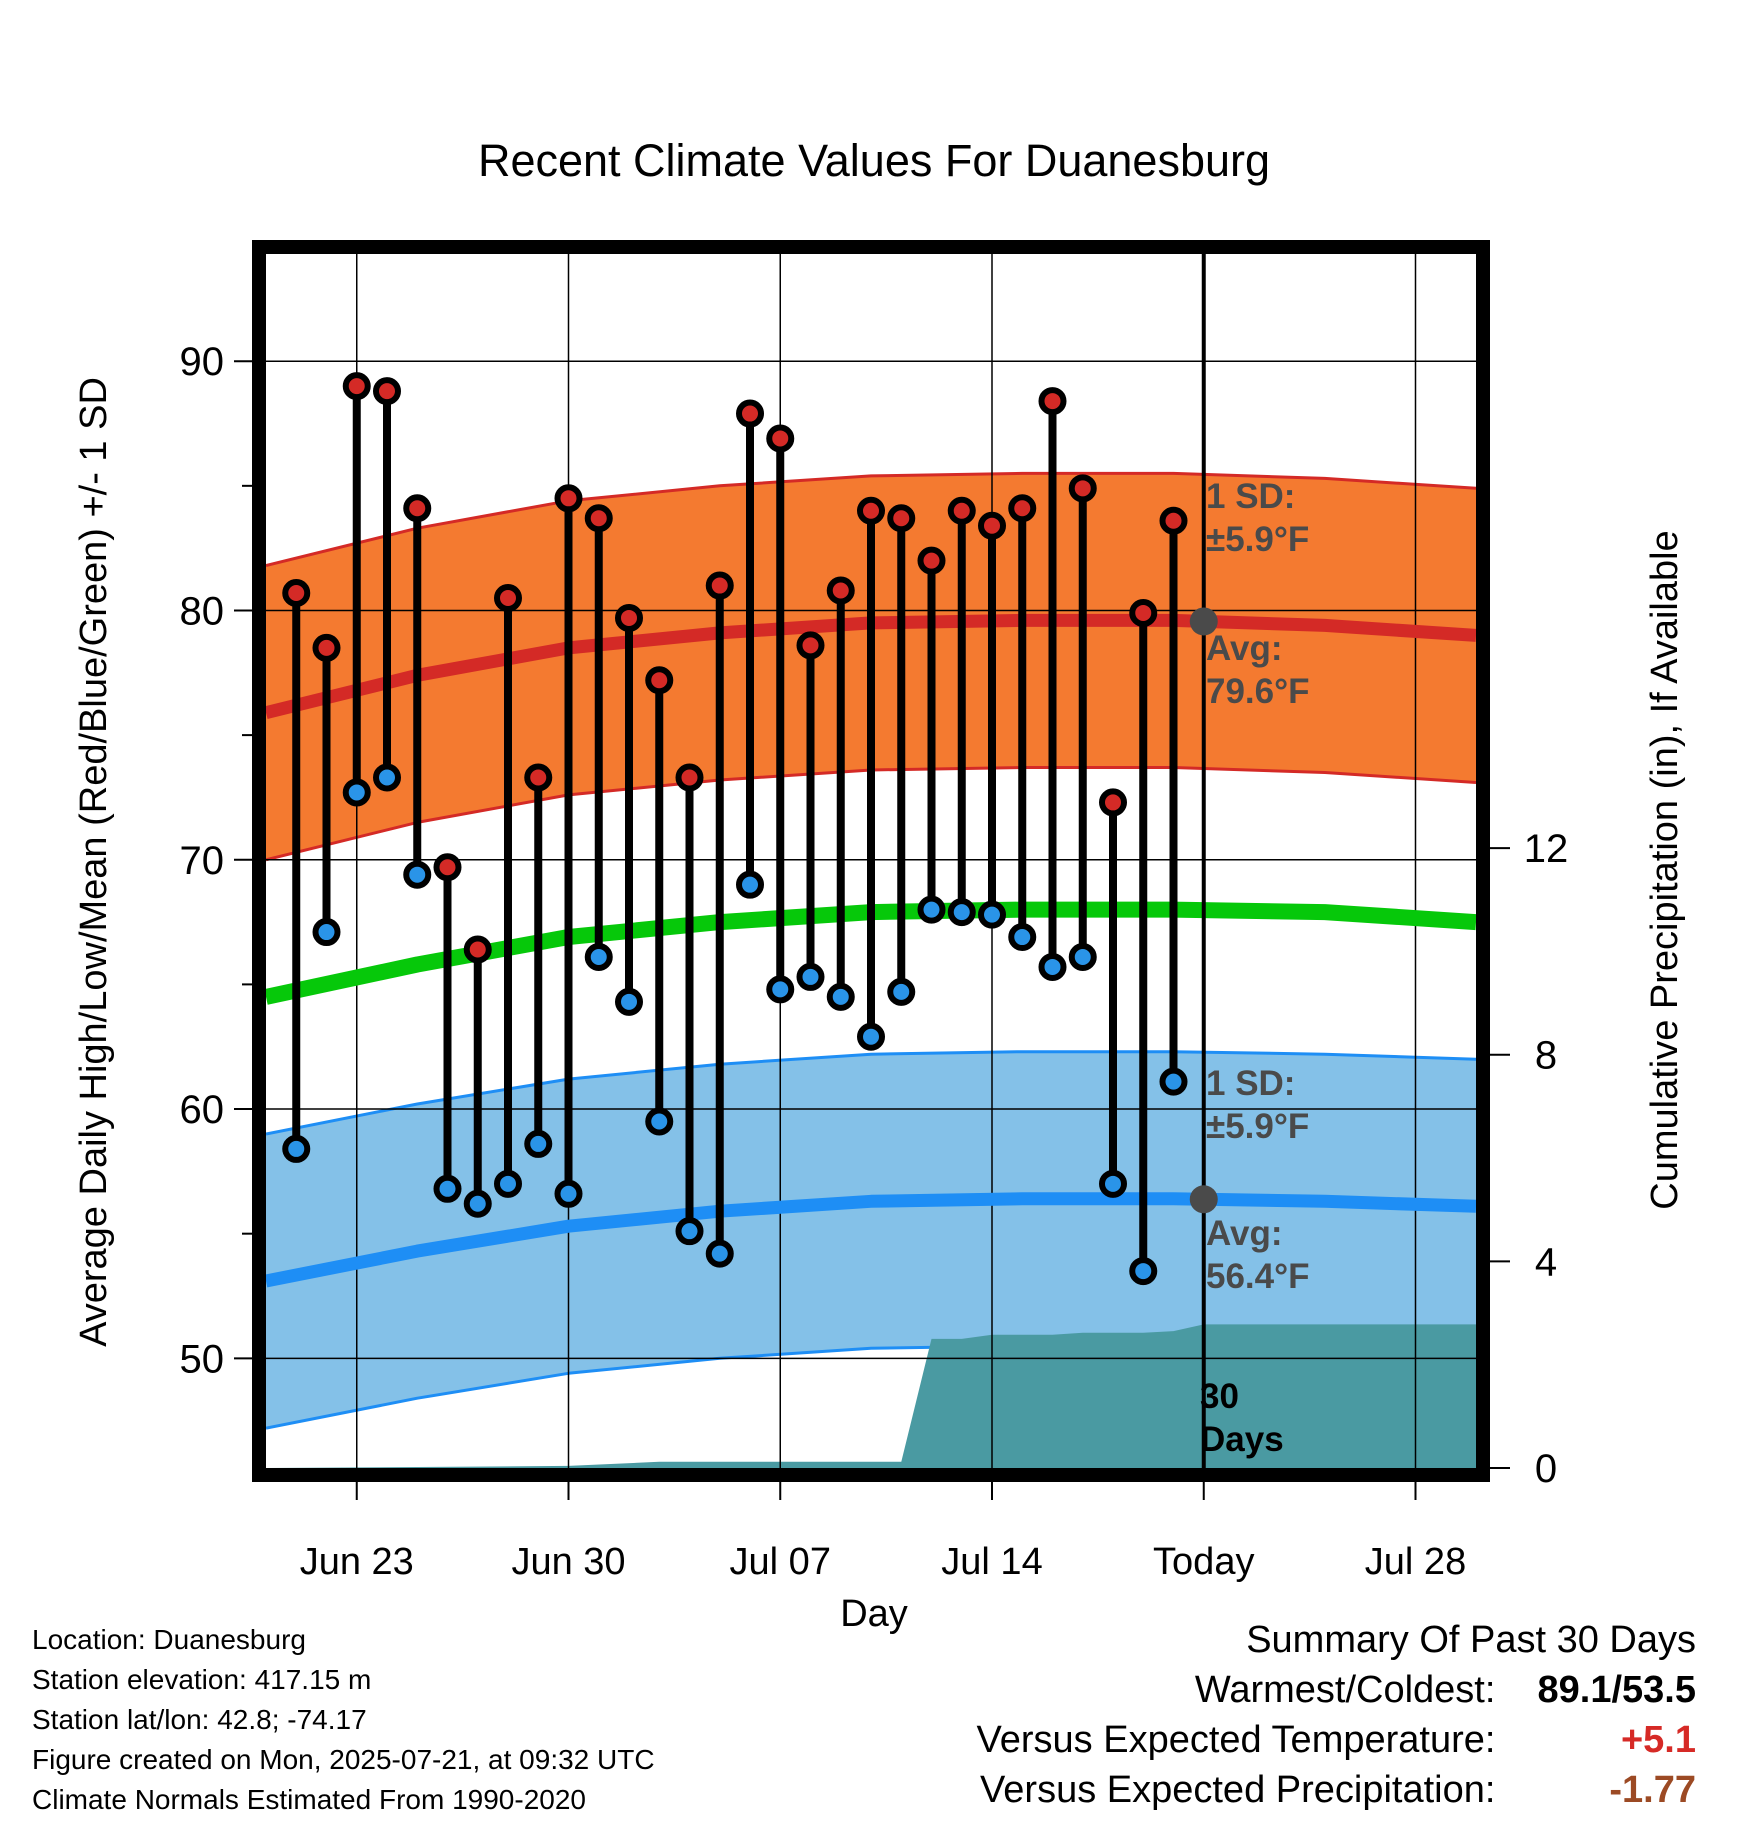 The image size is (1748, 1828). What do you see at coordinates (202, 861) in the screenshot?
I see `y-tick-label: 70` at bounding box center [202, 861].